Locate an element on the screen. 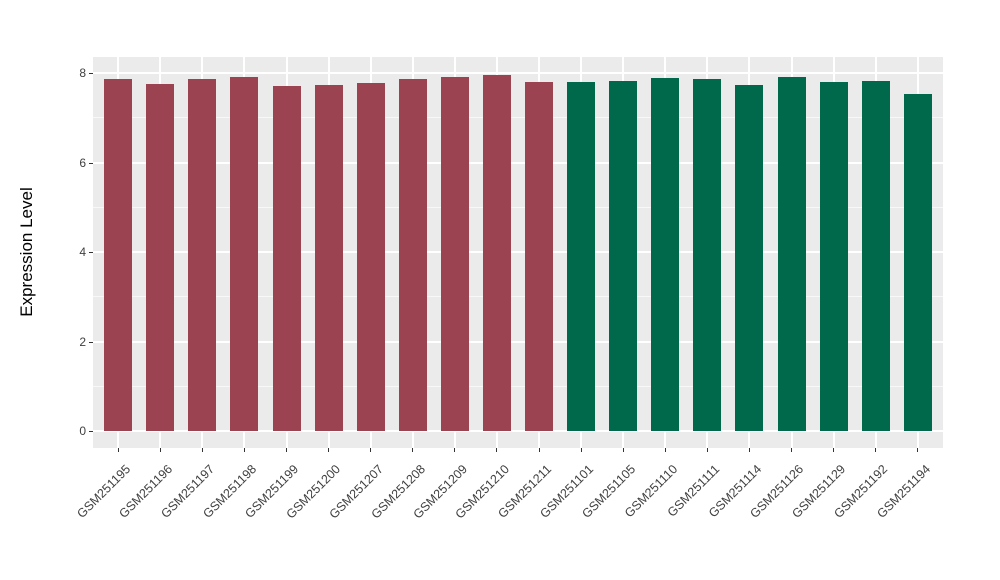 The image size is (1000, 580). y-tick-label: 8 is located at coordinates (82, 73).